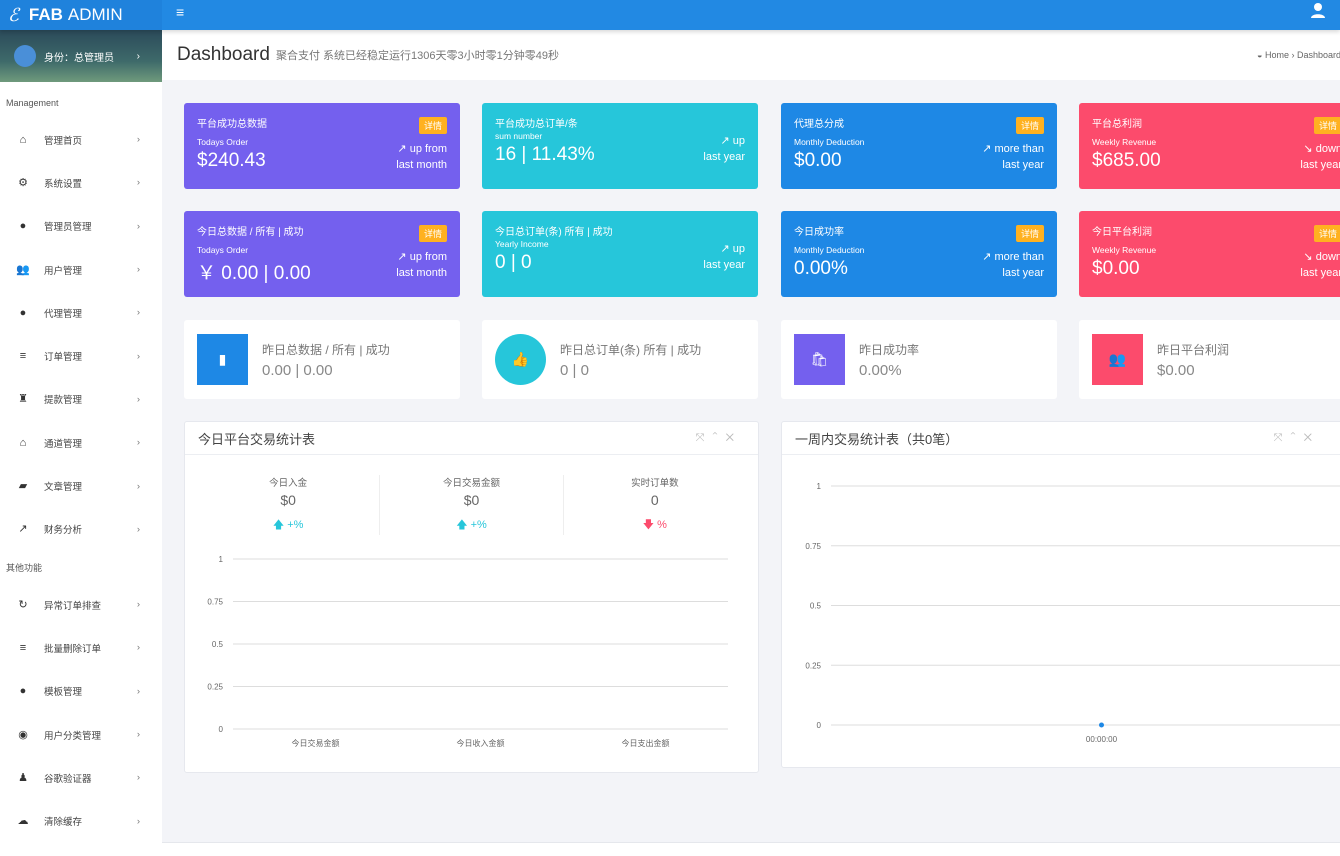 This screenshot has height=856, width=1340. I want to click on y-tick-label: 1, so click(819, 486).